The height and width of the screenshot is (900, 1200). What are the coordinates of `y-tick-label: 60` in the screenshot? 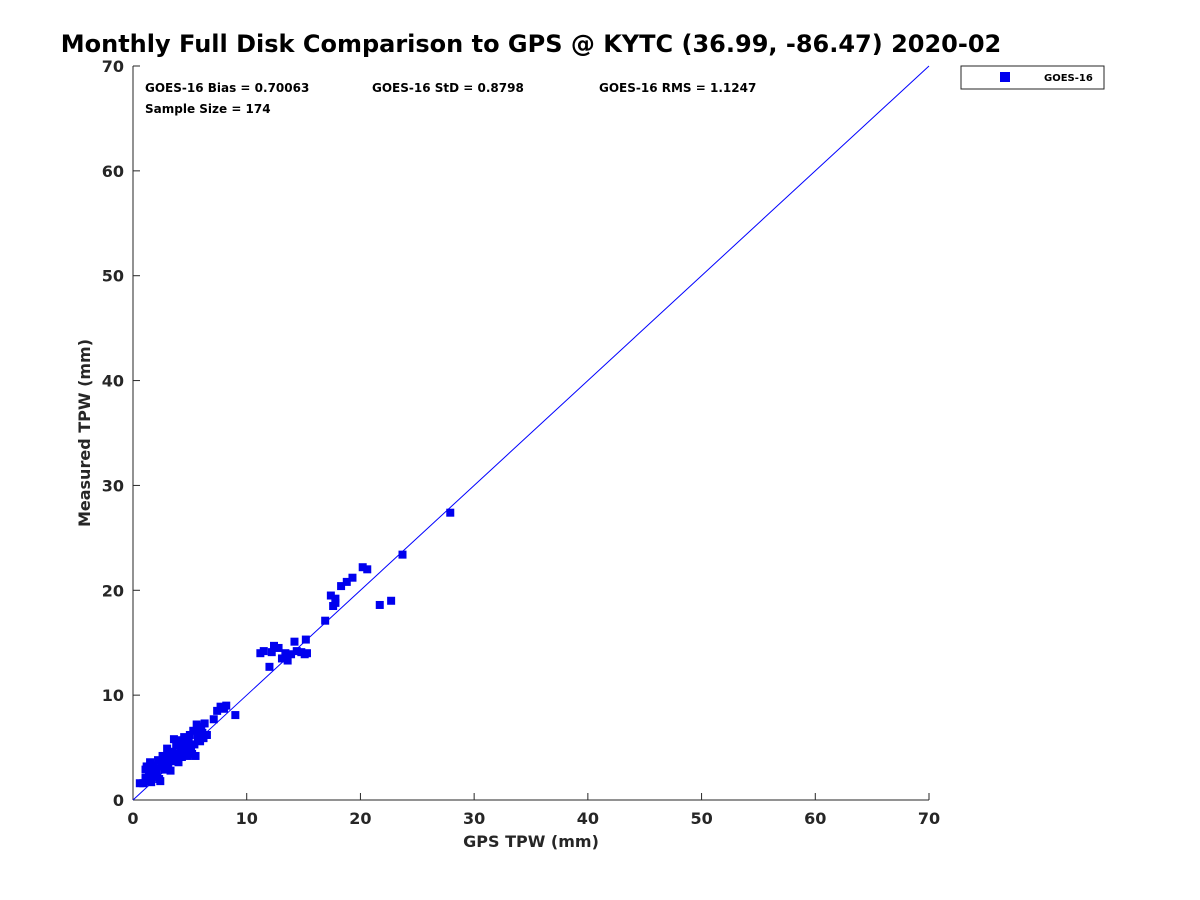 It's located at (113, 171).